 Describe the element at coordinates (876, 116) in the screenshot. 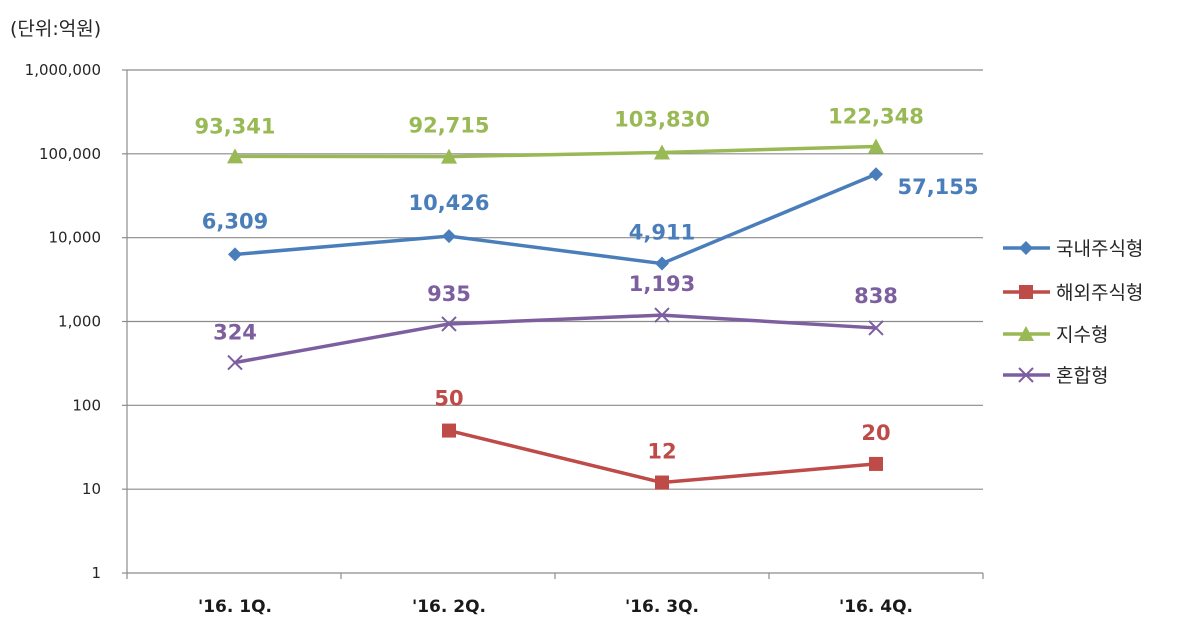

I see `data-label: 122,348` at that location.